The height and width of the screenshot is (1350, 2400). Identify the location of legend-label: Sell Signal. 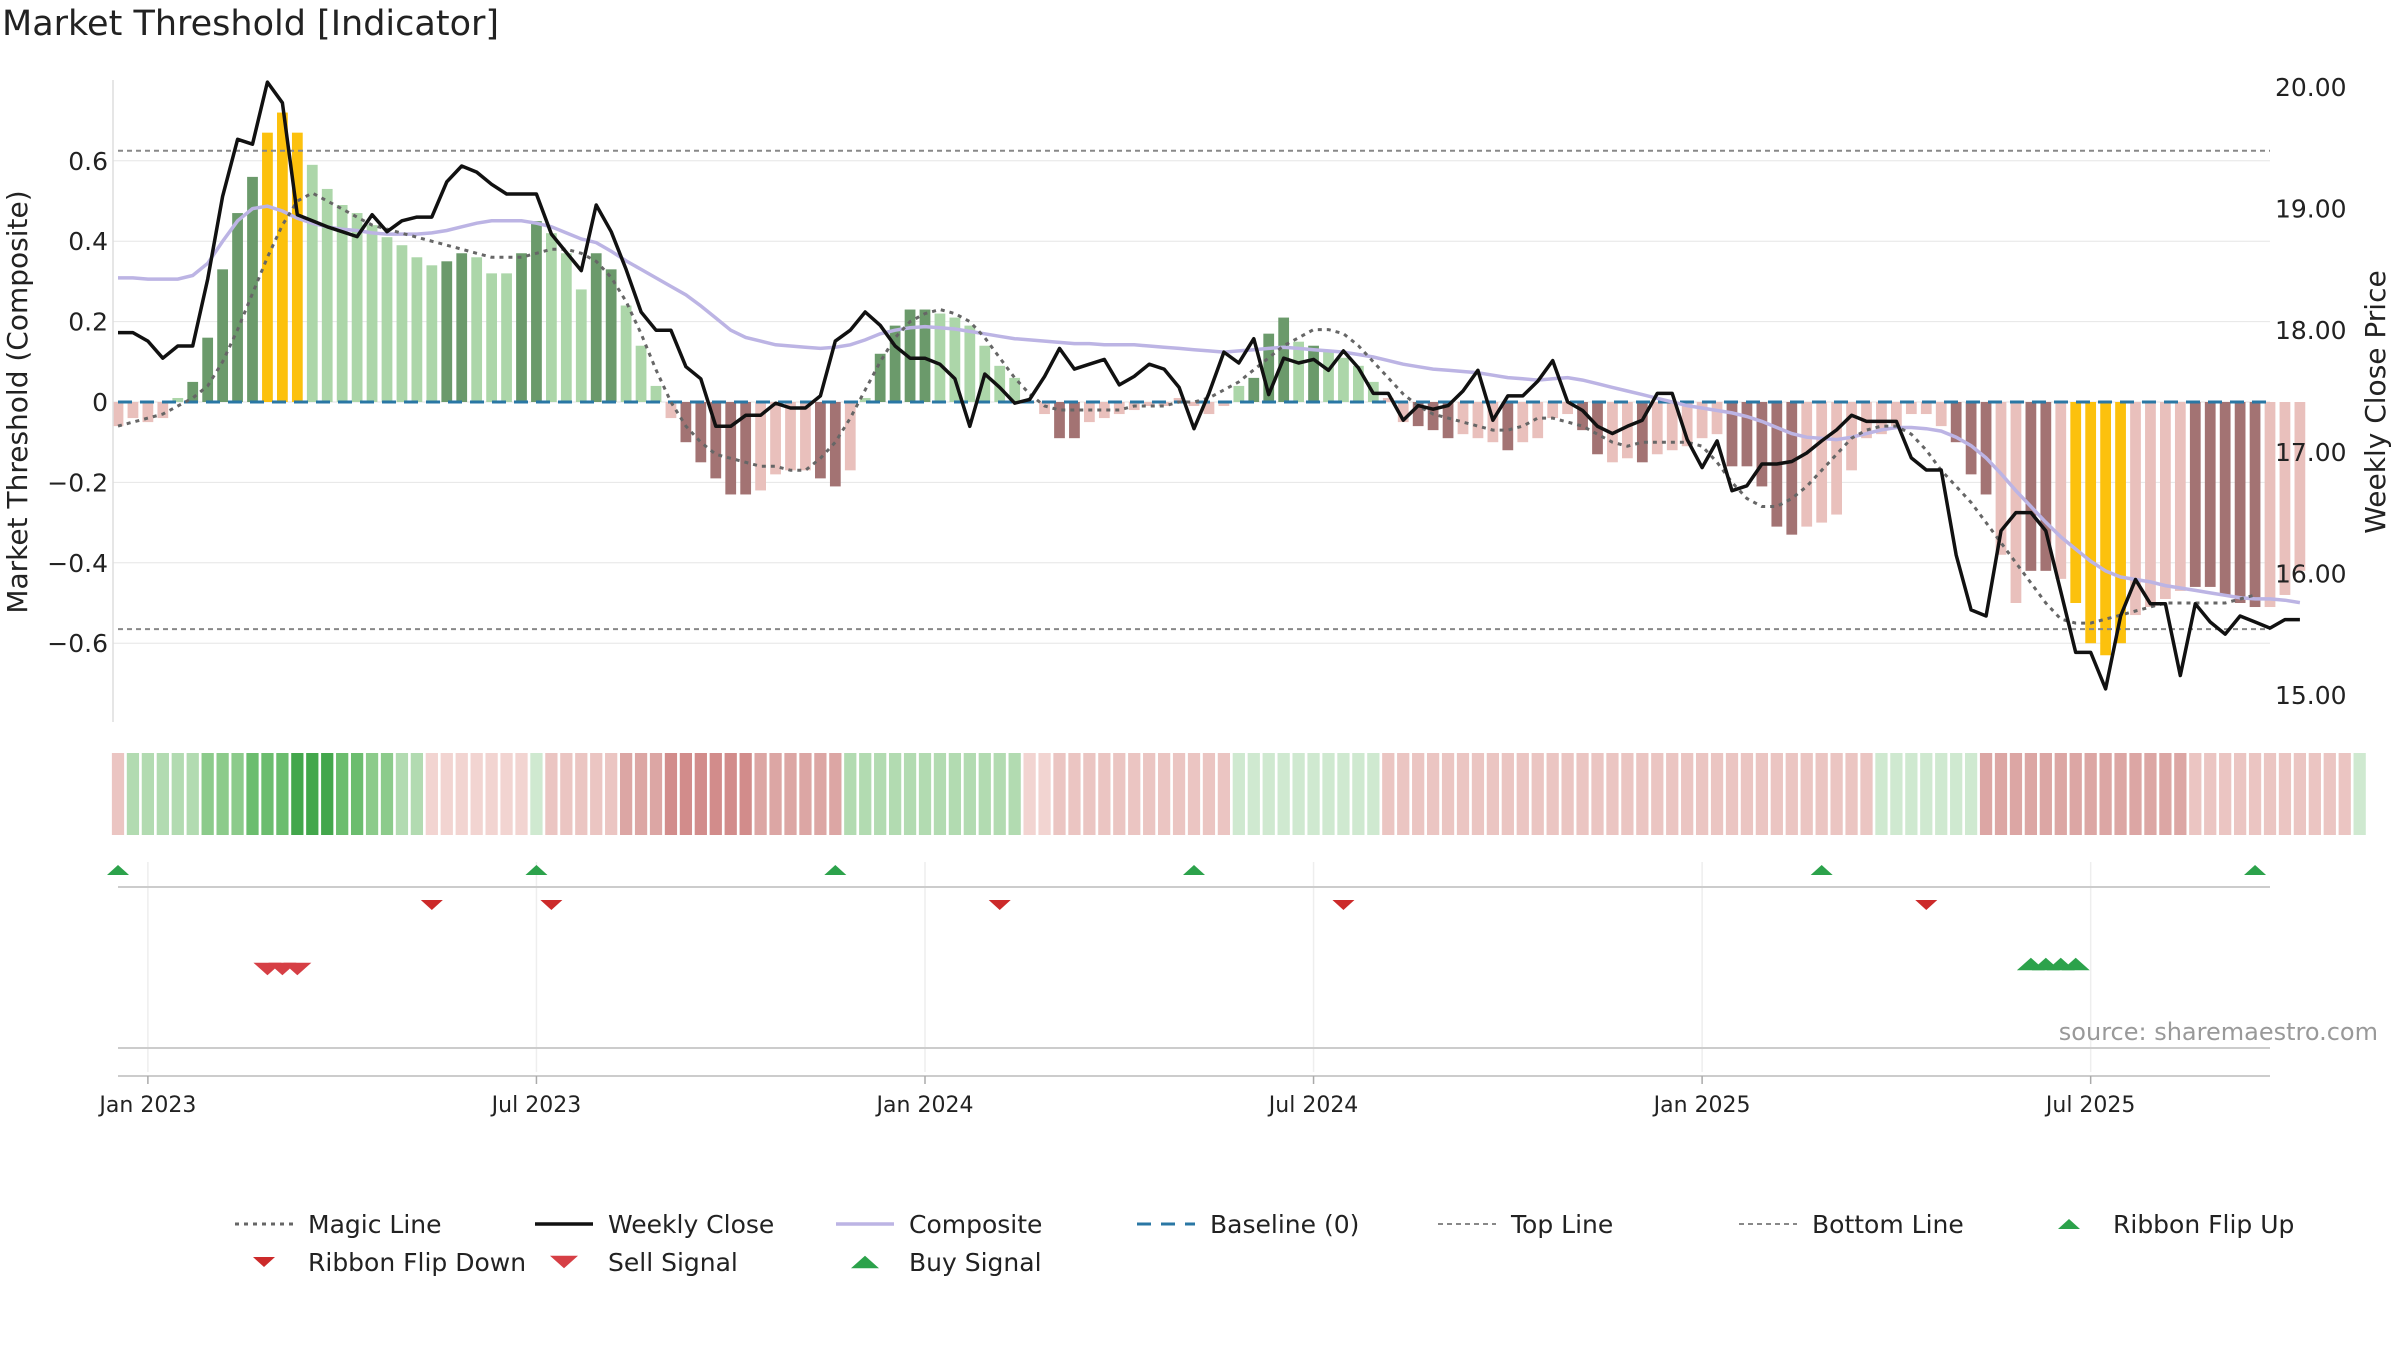
(673, 1262).